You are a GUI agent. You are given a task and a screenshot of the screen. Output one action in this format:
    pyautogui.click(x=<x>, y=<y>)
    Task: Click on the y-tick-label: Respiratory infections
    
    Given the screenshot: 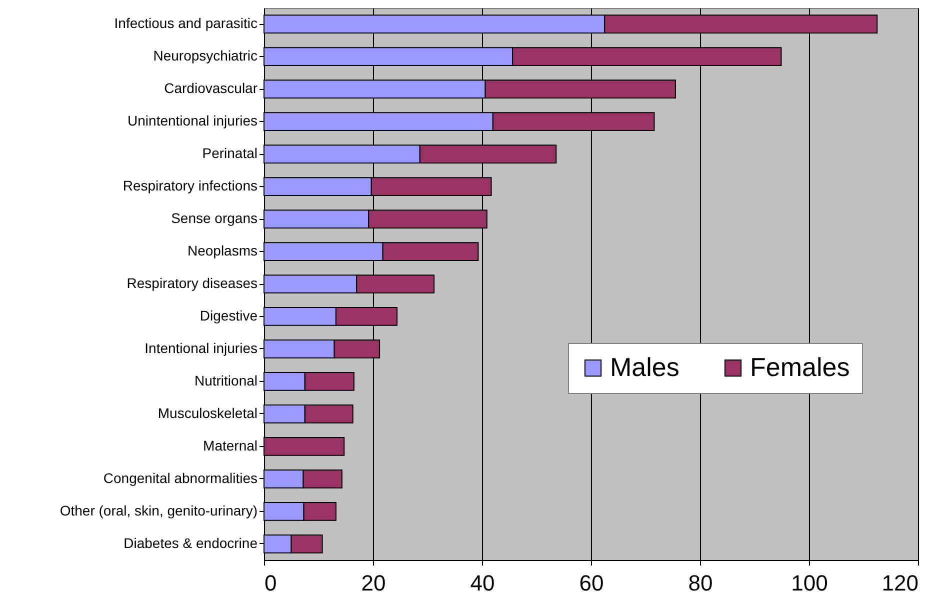 What is the action you would take?
    pyautogui.click(x=190, y=186)
    